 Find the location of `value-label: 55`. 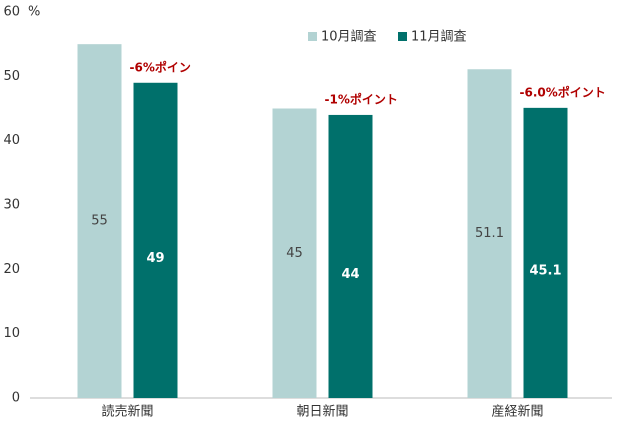

value-label: 55 is located at coordinates (99, 221).